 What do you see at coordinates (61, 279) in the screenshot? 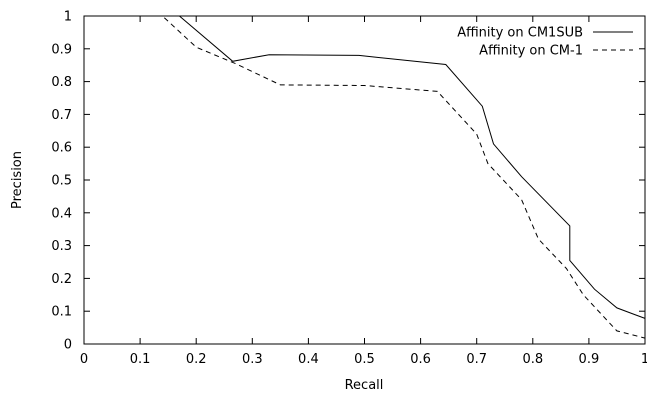
I see `y-tick-label: 0.2` at bounding box center [61, 279].